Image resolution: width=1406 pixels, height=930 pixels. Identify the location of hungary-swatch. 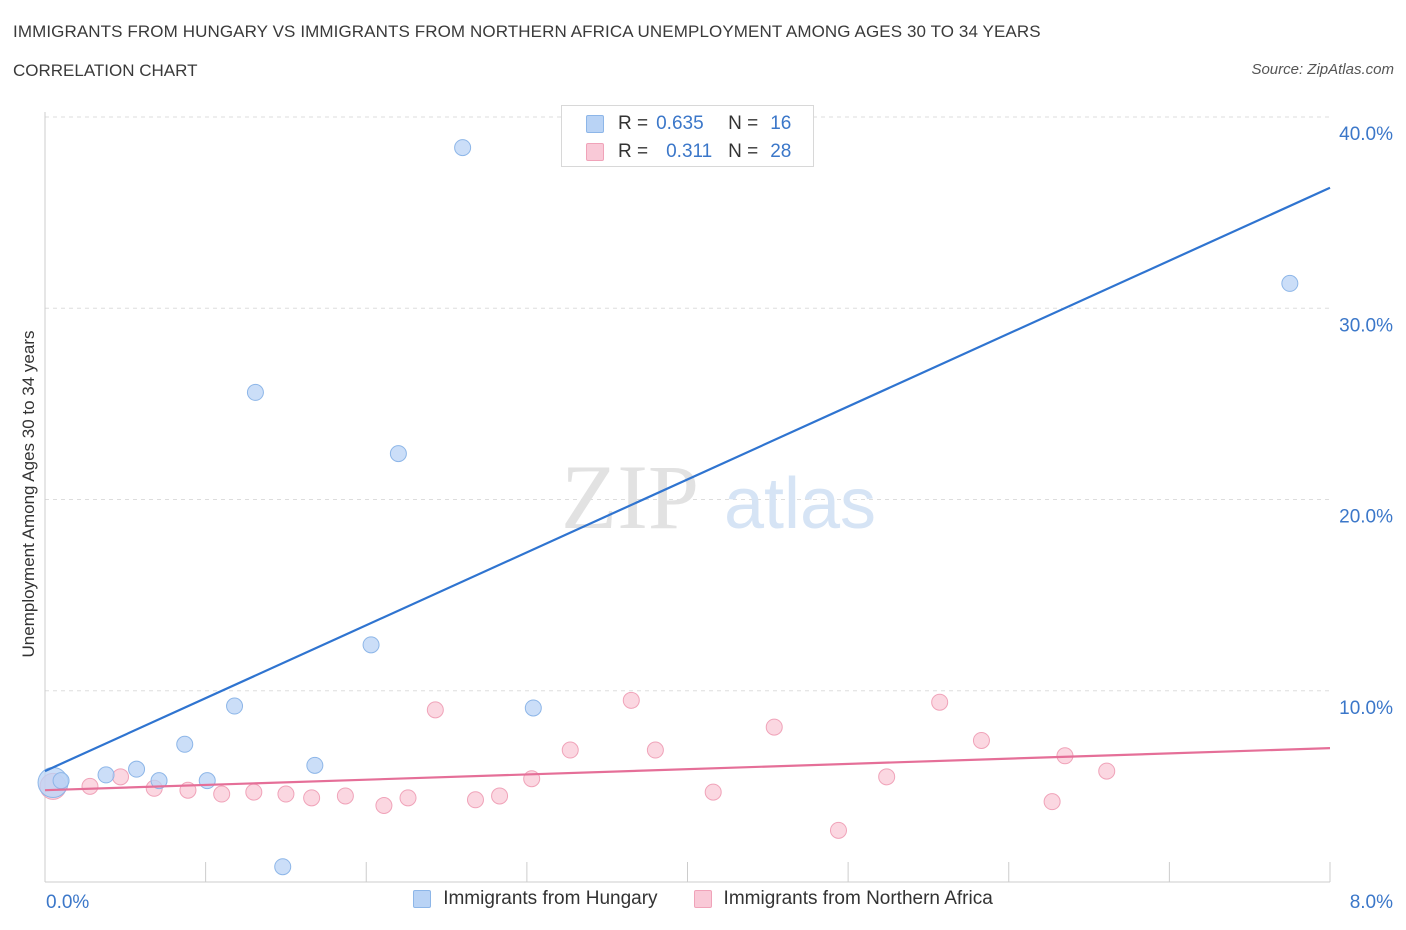
(595, 124).